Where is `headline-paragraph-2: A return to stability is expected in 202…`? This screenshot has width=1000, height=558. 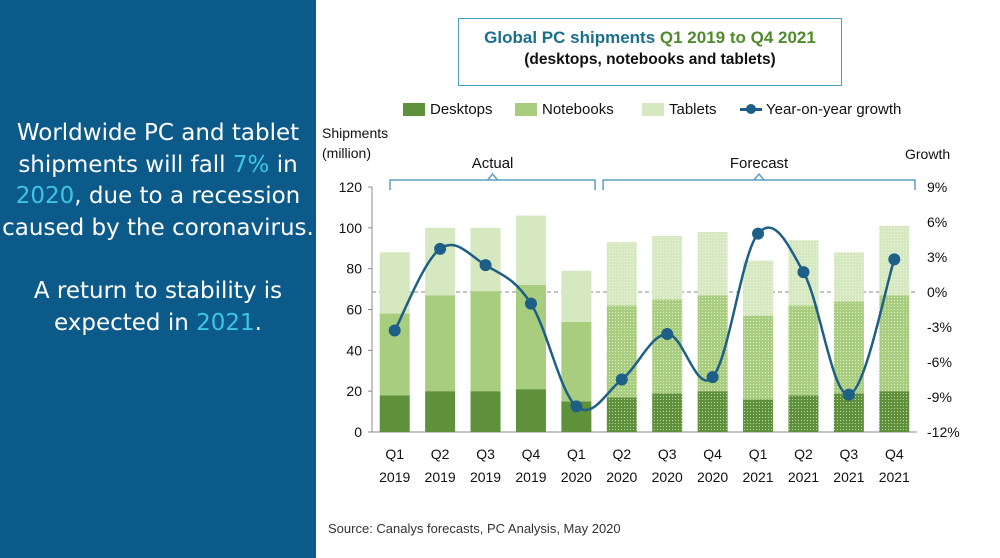 headline-paragraph-2: A return to stability is expected in 202… is located at coordinates (158, 307).